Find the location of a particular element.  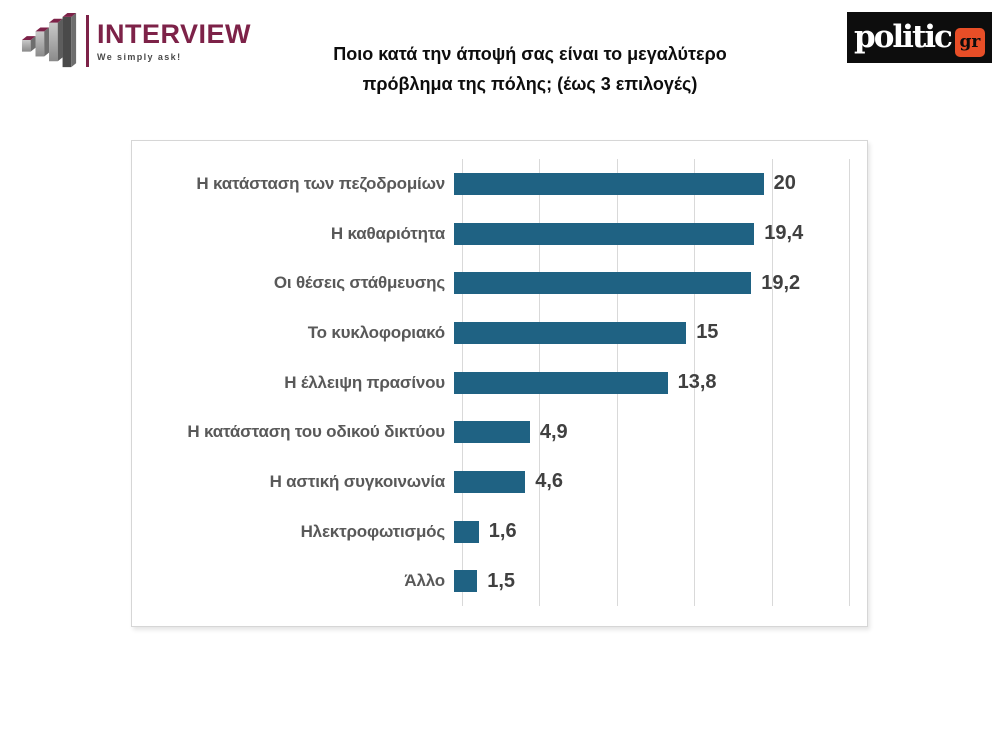

interview-bars-icon is located at coordinates (49, 40).